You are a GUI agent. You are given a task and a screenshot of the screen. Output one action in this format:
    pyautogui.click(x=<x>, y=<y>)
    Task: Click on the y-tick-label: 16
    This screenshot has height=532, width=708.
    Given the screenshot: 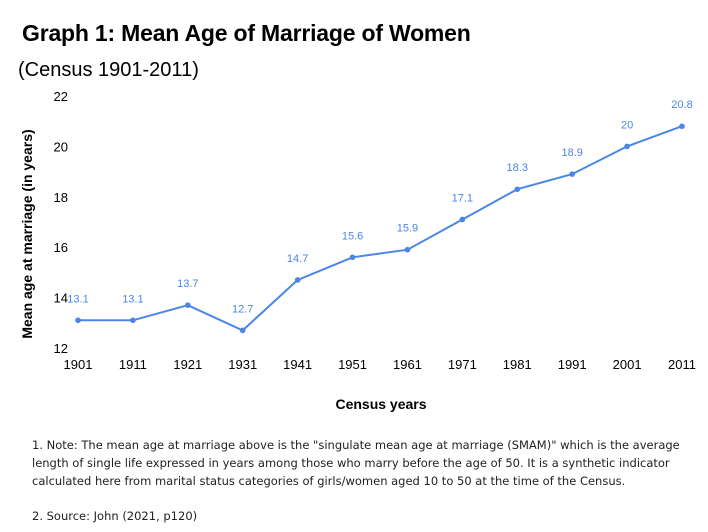 What is the action you would take?
    pyautogui.click(x=61, y=247)
    